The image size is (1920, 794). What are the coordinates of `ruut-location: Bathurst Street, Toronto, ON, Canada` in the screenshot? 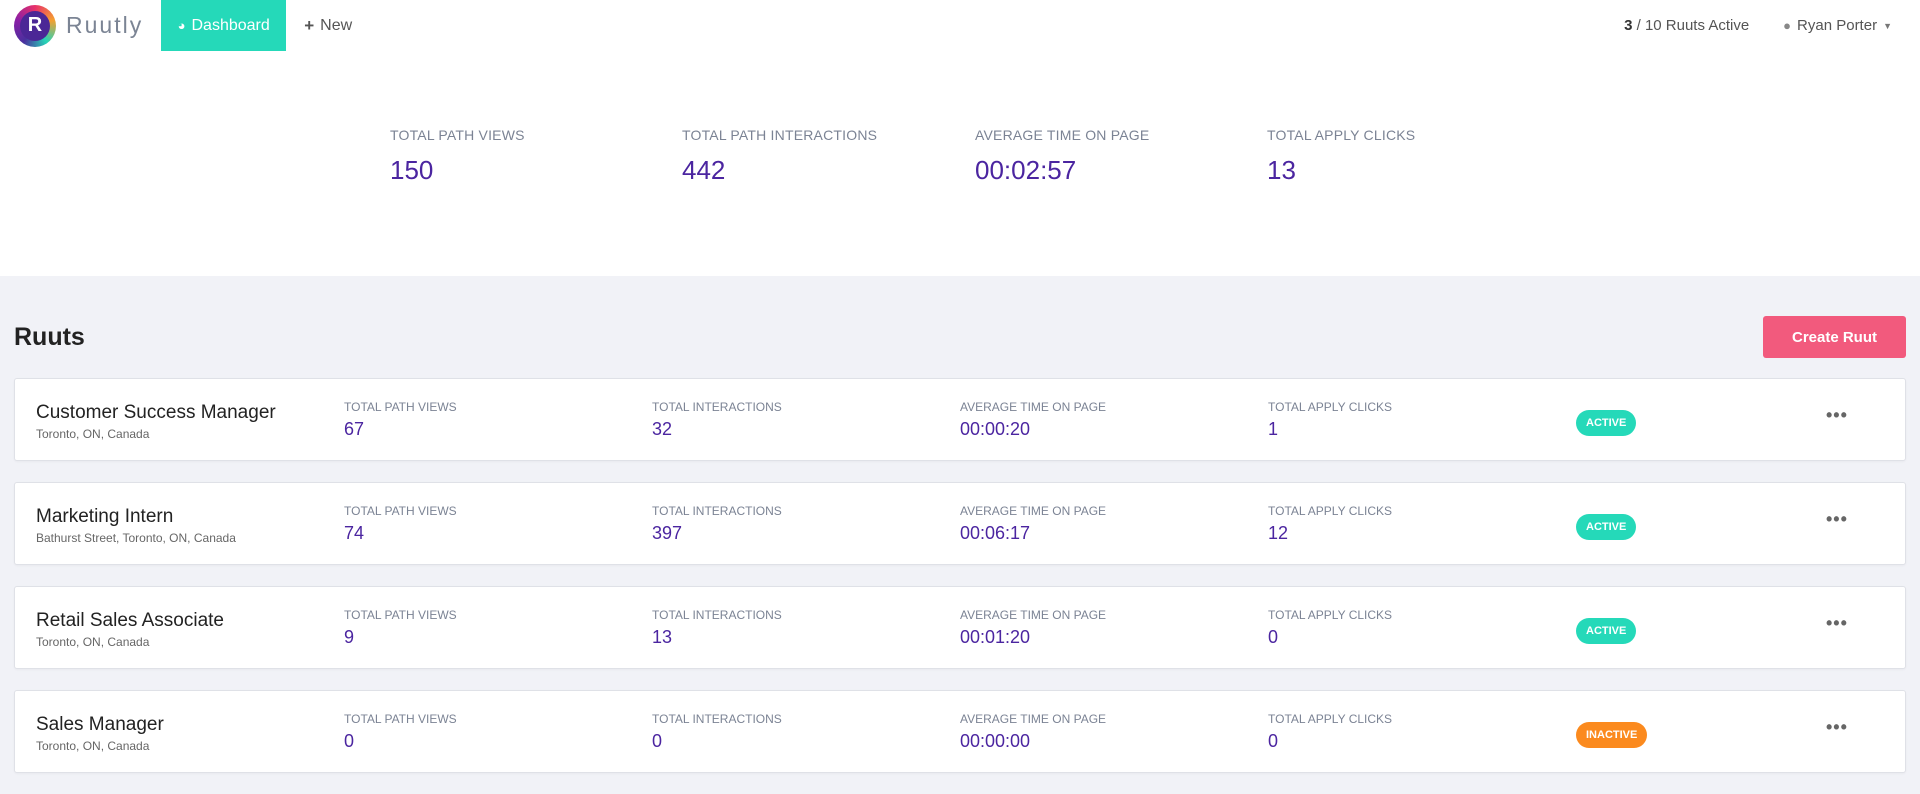 It's located at (136, 538).